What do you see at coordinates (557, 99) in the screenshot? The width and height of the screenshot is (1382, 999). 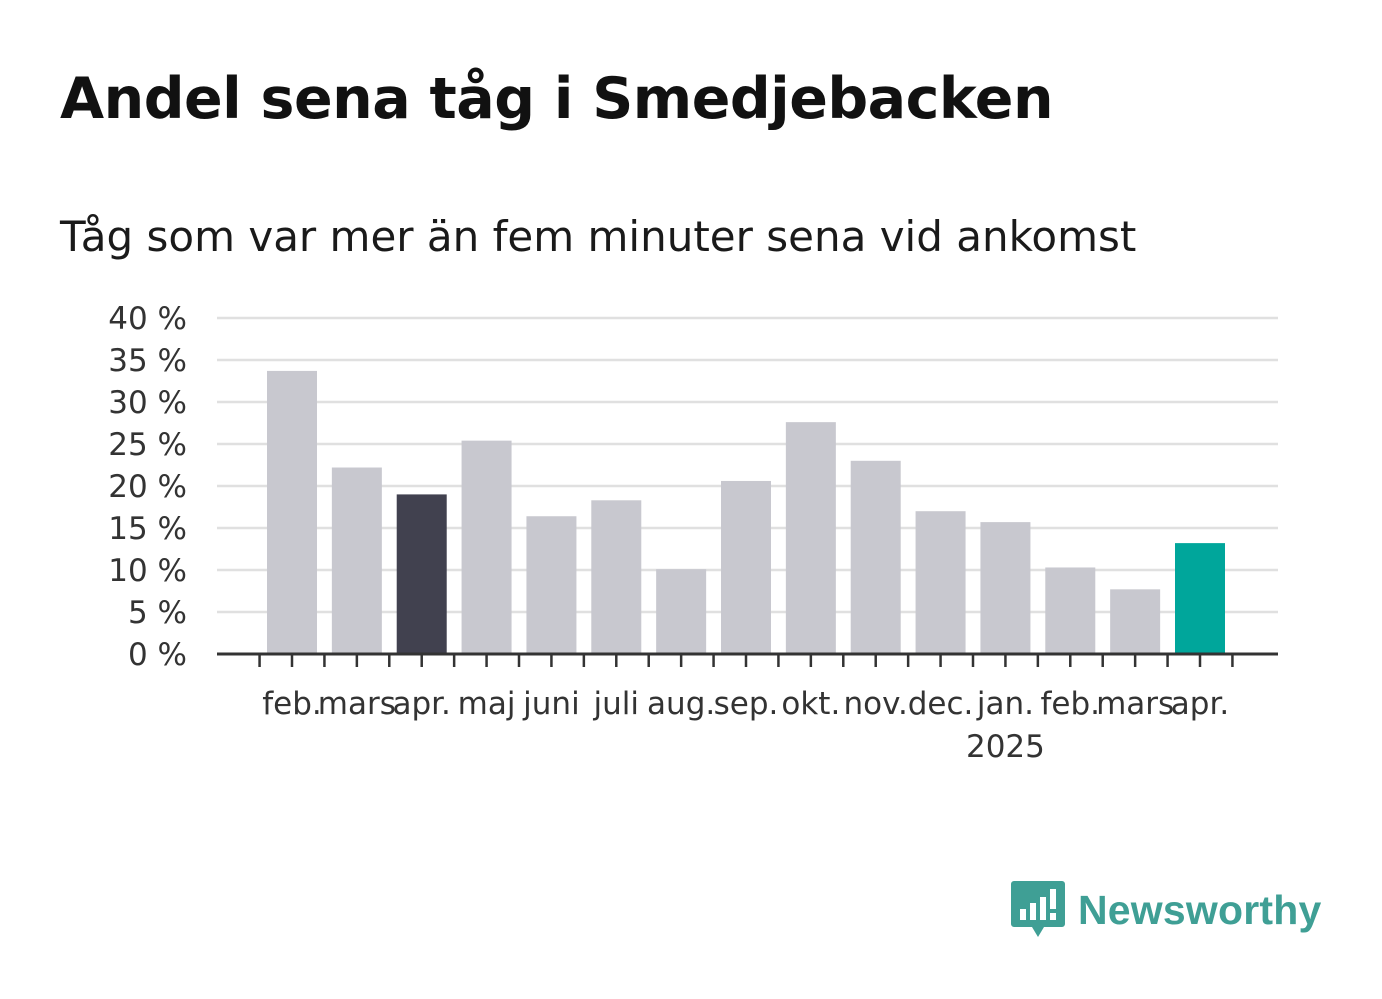 I see `chart-title: Andel sena tåg i Smedjebacken` at bounding box center [557, 99].